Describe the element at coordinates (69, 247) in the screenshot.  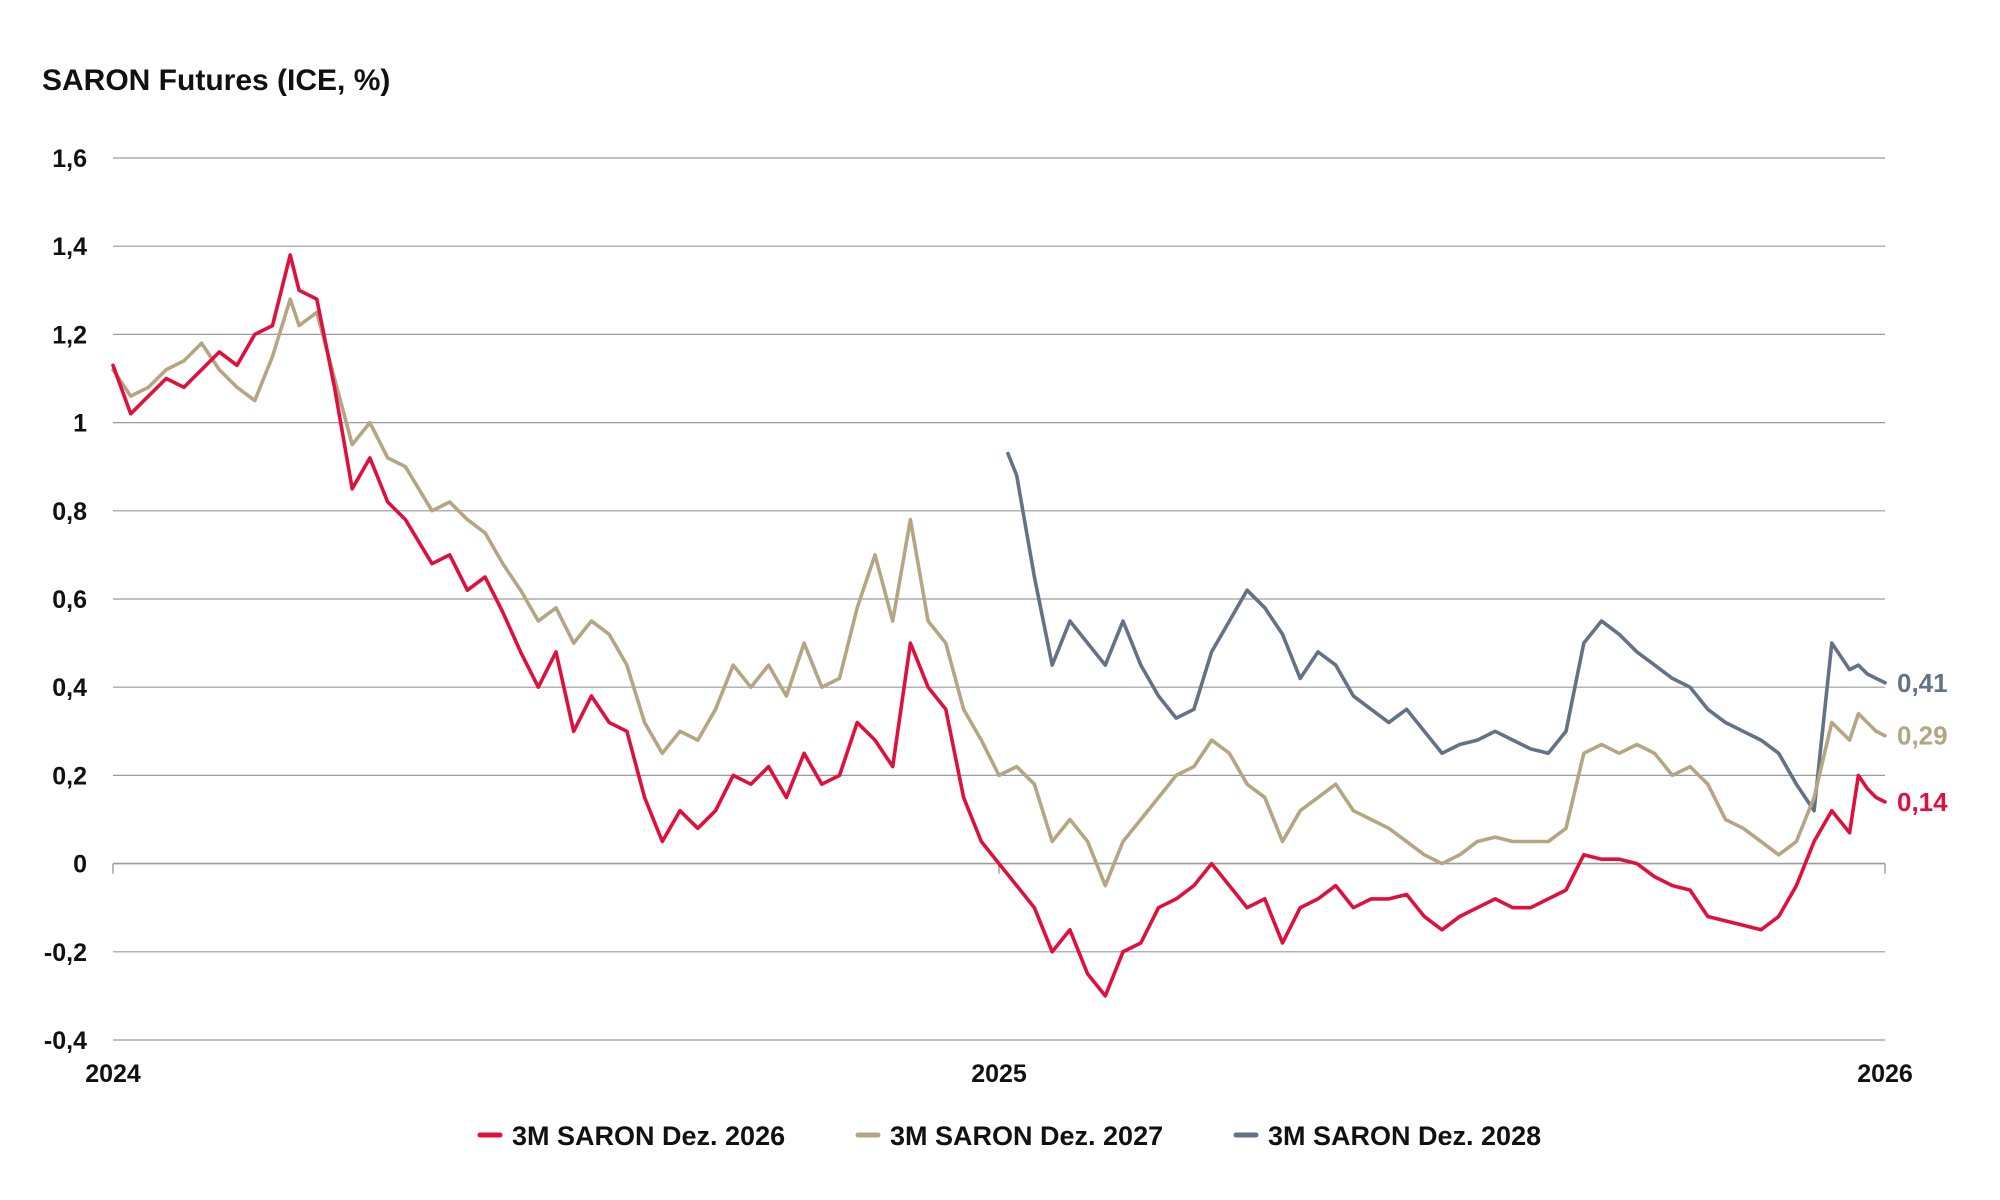
I see `y-tick-label: 1,4` at that location.